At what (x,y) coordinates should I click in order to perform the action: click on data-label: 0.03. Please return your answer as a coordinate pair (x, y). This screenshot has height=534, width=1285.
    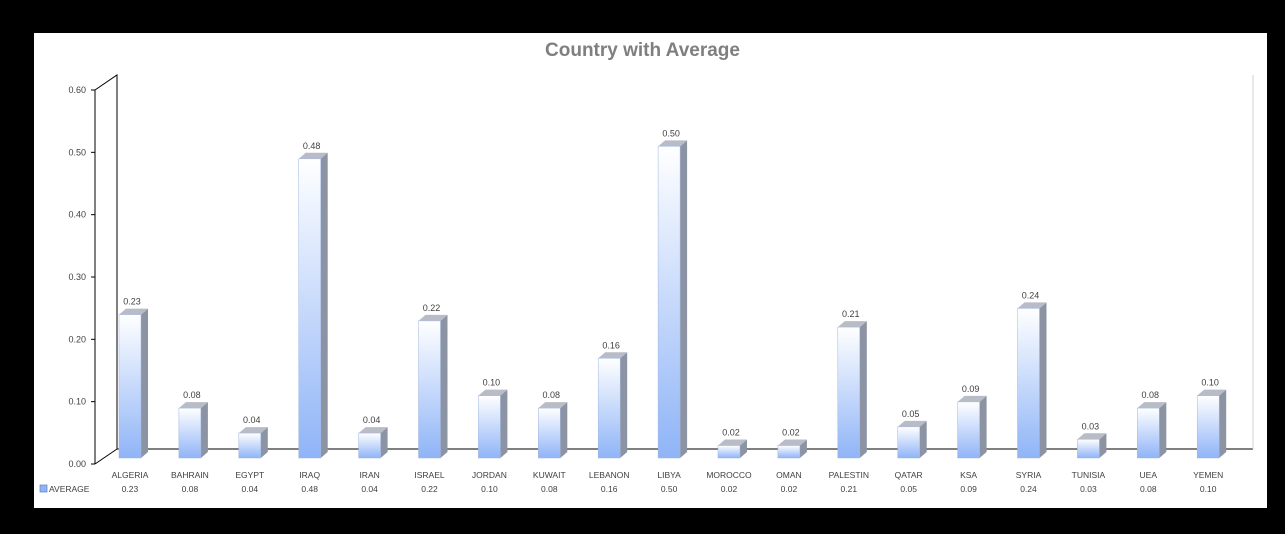
    Looking at the image, I should click on (1091, 426).